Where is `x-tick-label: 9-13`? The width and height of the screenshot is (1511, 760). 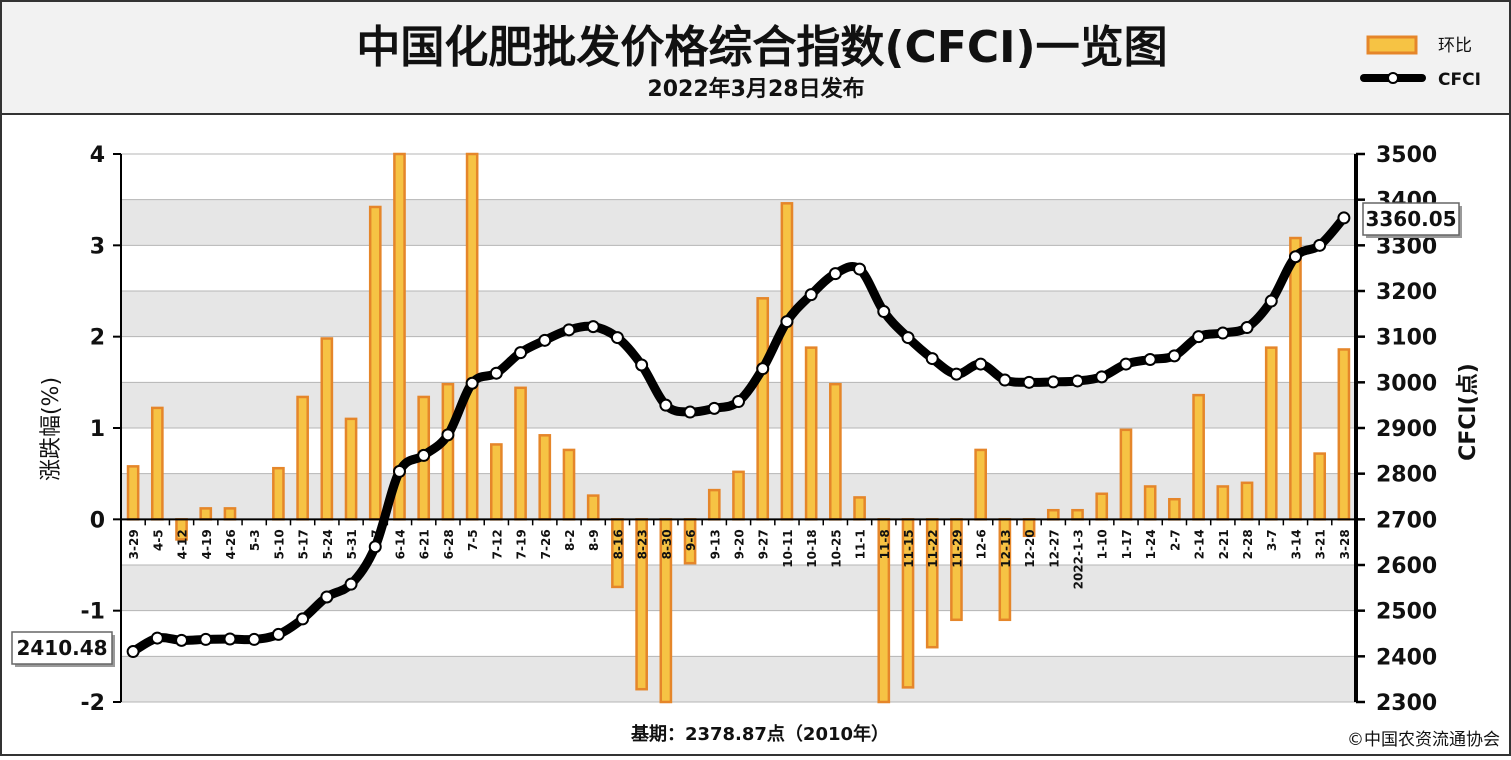 x-tick-label: 9-13 is located at coordinates (715, 544).